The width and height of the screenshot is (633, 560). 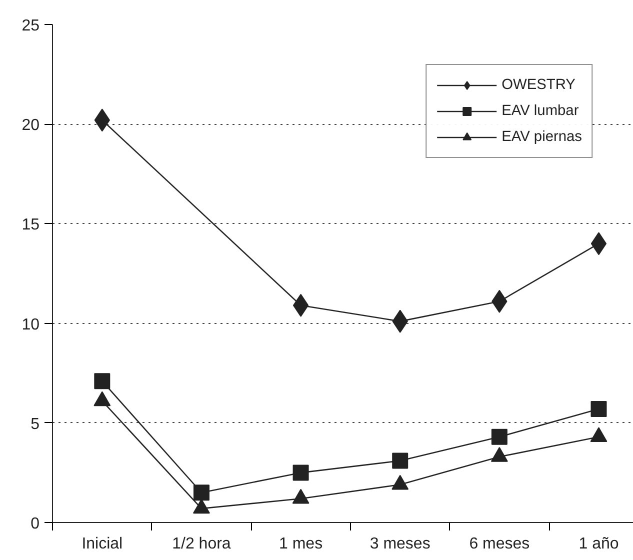 What do you see at coordinates (201, 544) in the screenshot?
I see `x-tick-label: 1/2 hora` at bounding box center [201, 544].